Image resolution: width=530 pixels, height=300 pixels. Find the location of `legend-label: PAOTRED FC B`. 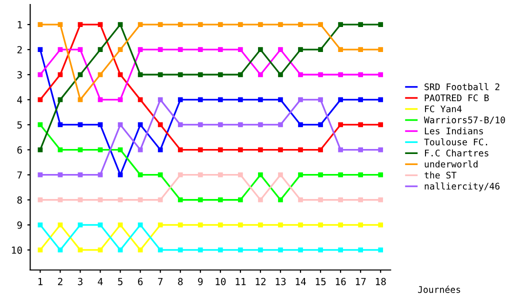

legend-label: PAOTRED FC B is located at coordinates (456, 98).